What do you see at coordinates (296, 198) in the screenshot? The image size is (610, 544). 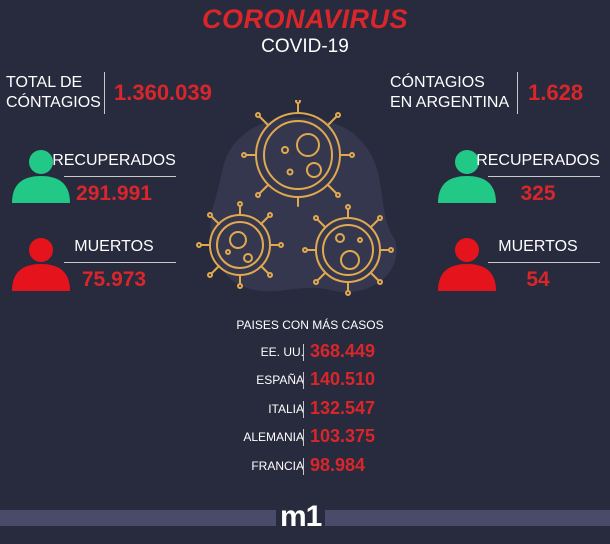 I see `virus-illustration` at bounding box center [296, 198].